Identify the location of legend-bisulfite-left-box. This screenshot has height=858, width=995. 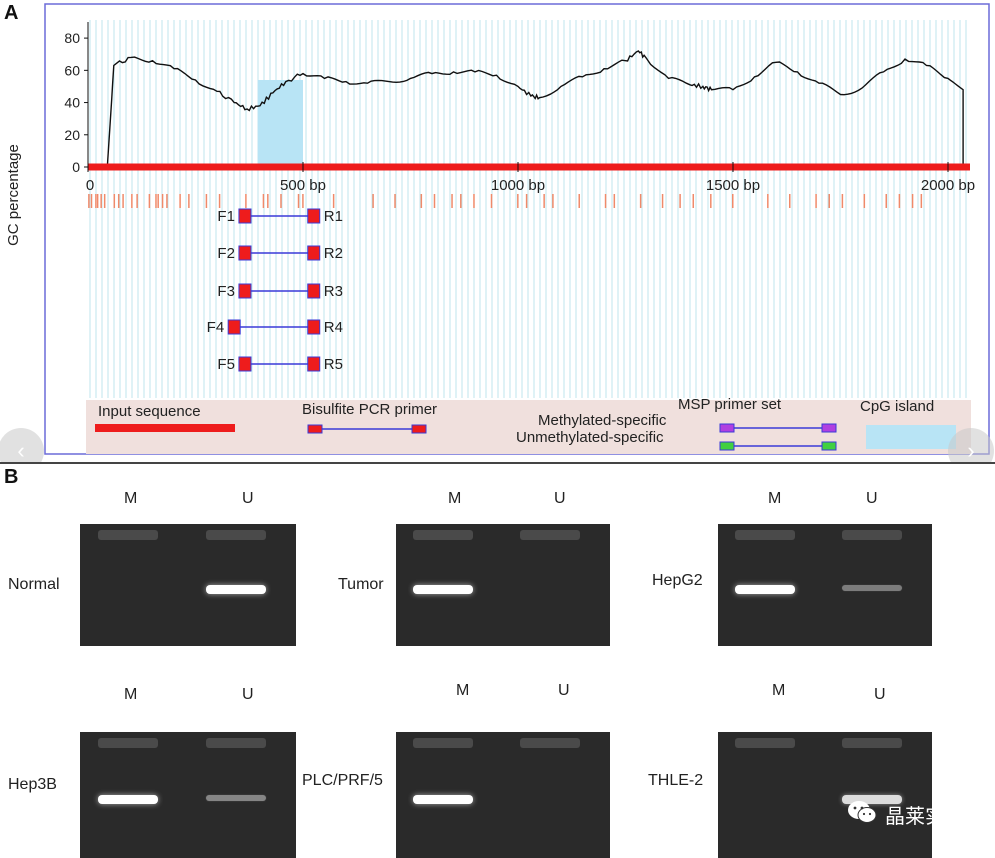
(315, 429).